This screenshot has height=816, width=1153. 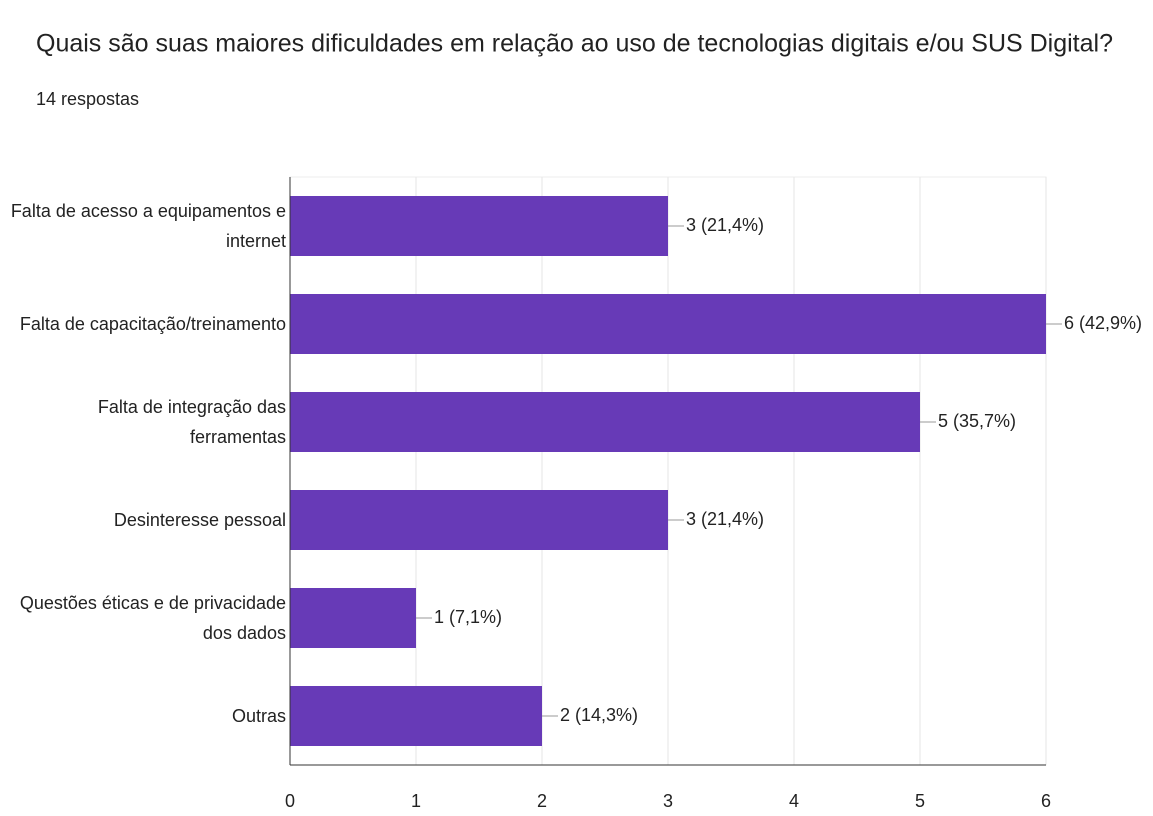 What do you see at coordinates (258, 716) in the screenshot?
I see `y-tick-label: Outras` at bounding box center [258, 716].